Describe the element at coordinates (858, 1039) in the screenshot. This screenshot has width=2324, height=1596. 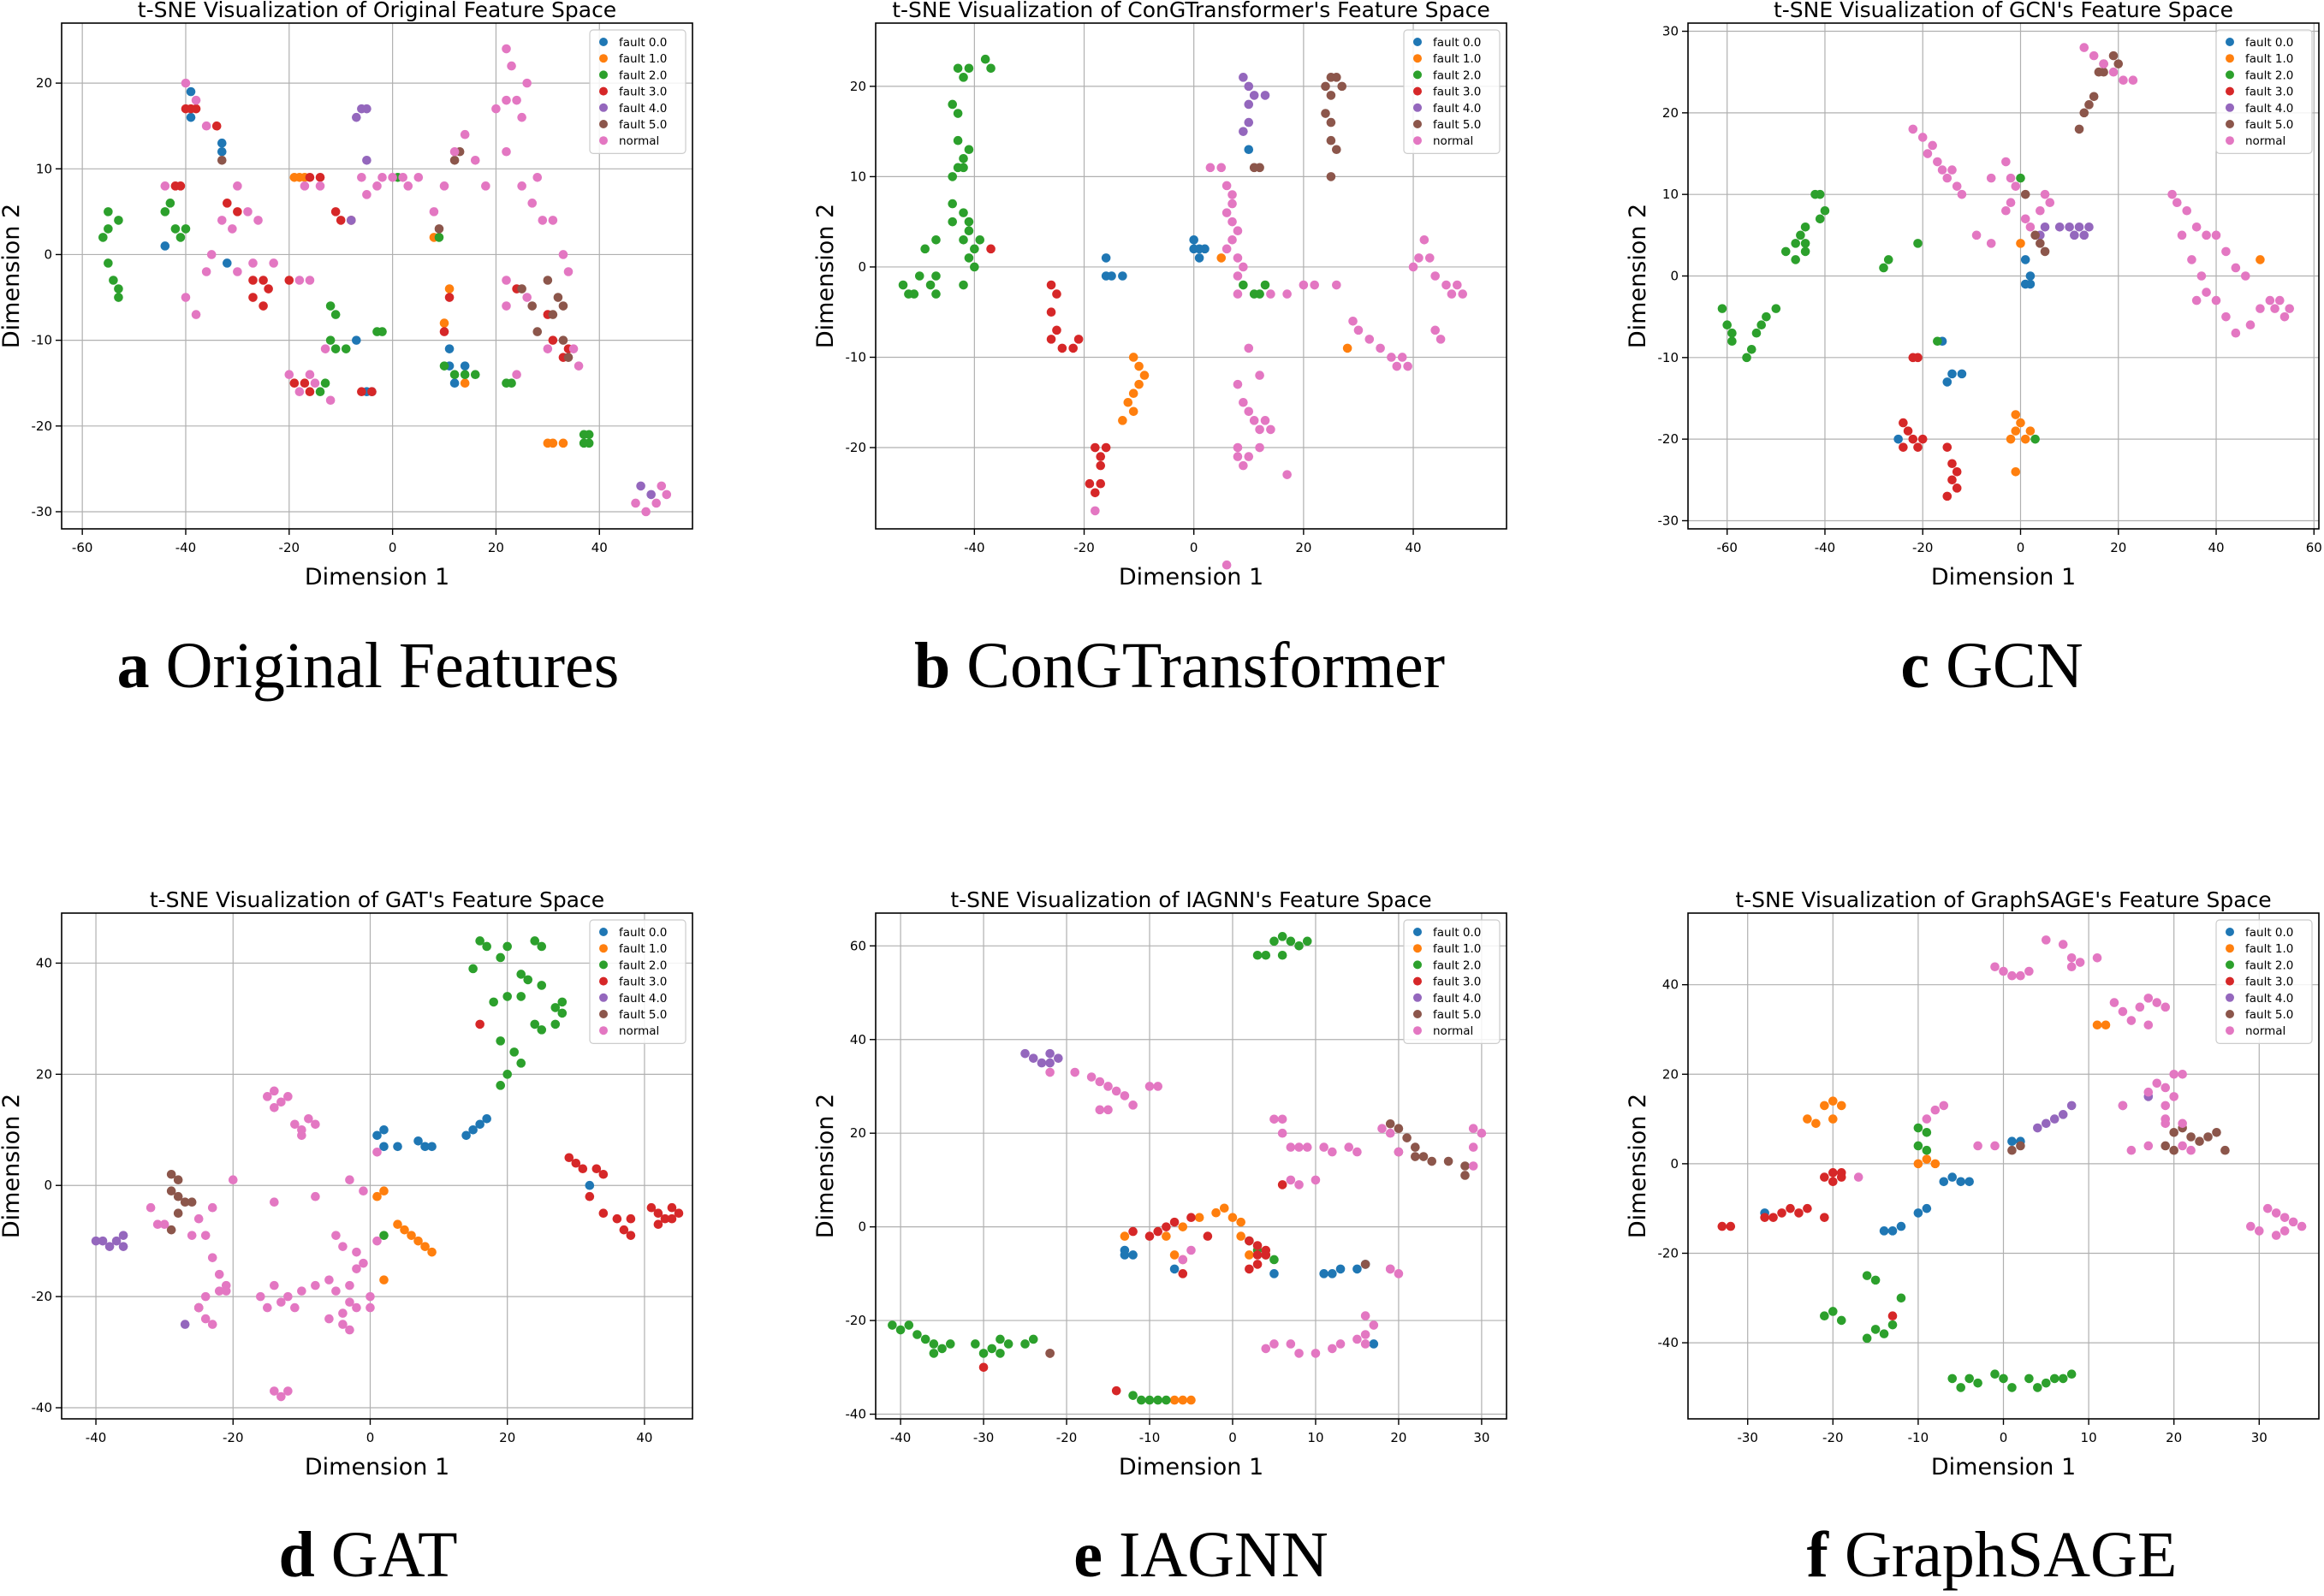
I see `y-tick-label: 40` at that location.